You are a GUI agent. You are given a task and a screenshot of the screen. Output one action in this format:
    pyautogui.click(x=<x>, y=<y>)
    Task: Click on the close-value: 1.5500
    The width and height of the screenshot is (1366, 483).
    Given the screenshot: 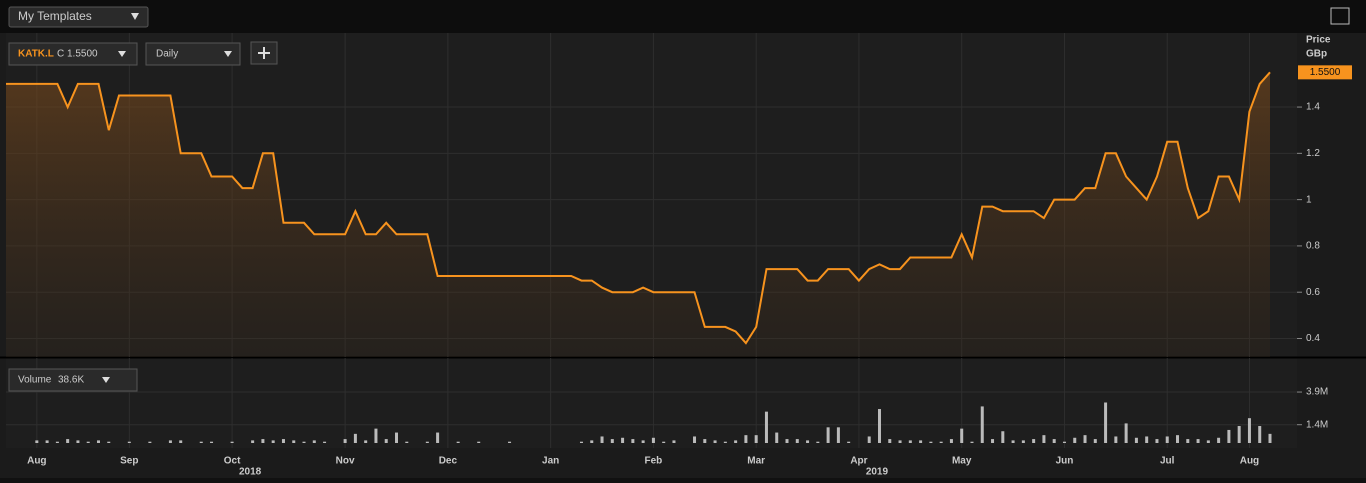 What is the action you would take?
    pyautogui.click(x=82, y=54)
    